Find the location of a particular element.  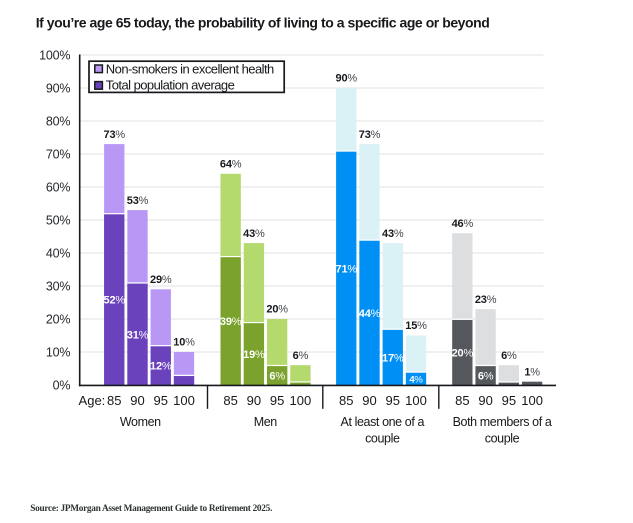

svg-text: 100% is located at coordinates (54, 55).